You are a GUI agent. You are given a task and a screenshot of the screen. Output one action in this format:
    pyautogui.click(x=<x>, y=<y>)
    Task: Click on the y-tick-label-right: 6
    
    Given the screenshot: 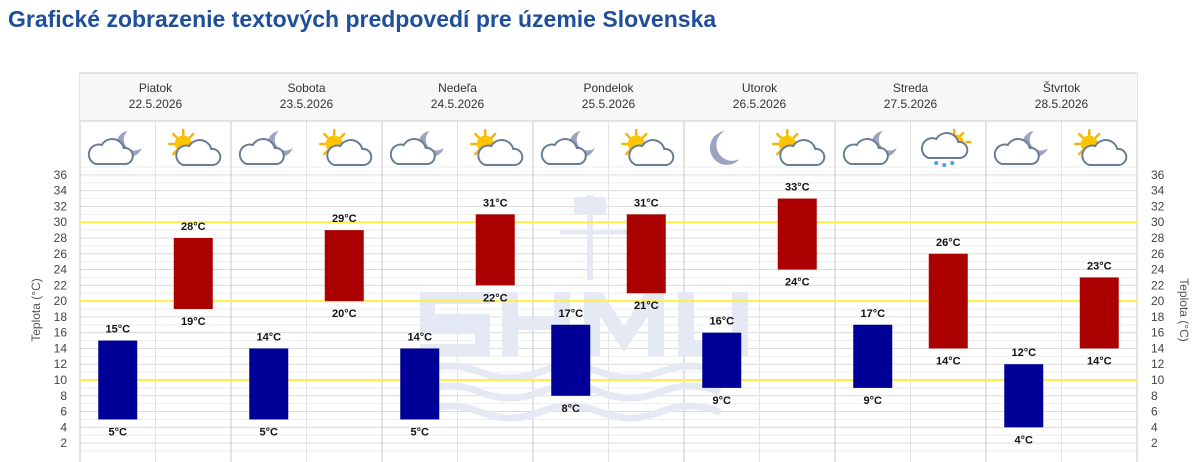 What is the action you would take?
    pyautogui.click(x=1154, y=412)
    